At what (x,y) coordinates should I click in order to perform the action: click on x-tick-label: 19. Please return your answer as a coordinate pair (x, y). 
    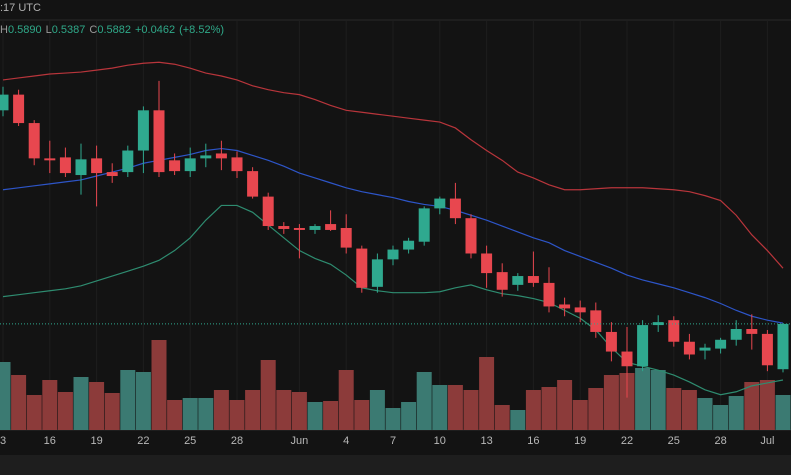
    Looking at the image, I should click on (580, 441).